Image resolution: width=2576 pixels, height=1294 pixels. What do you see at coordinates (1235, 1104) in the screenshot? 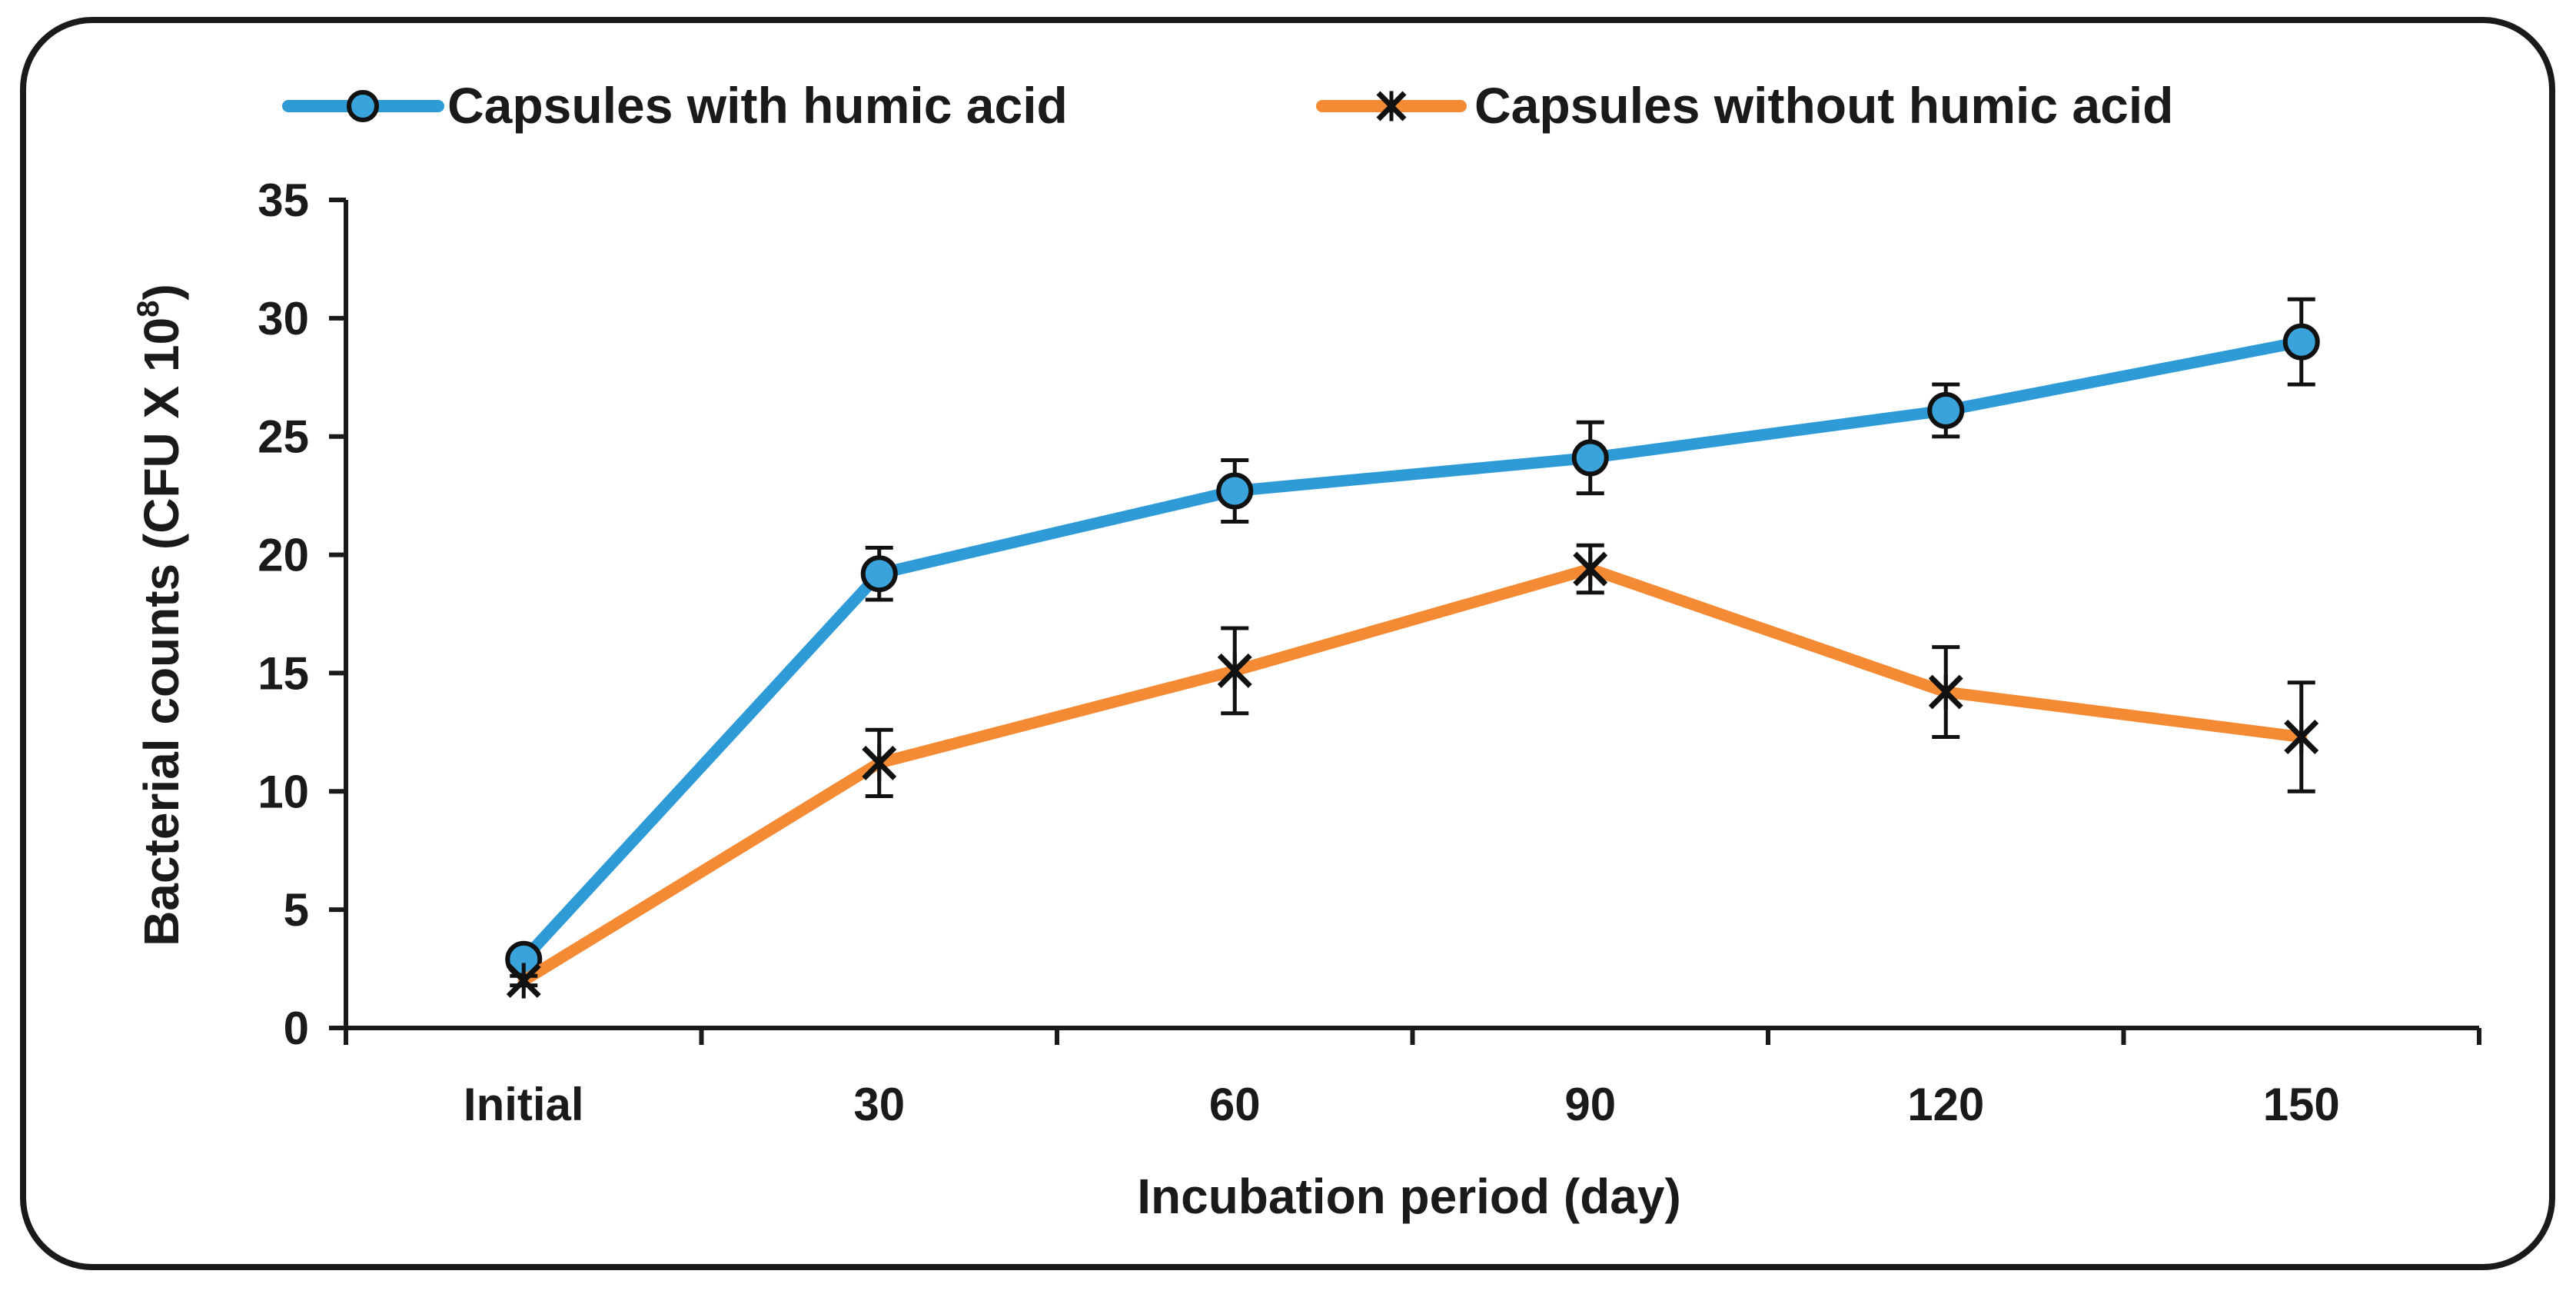
I see `x-tick-label: 60` at bounding box center [1235, 1104].